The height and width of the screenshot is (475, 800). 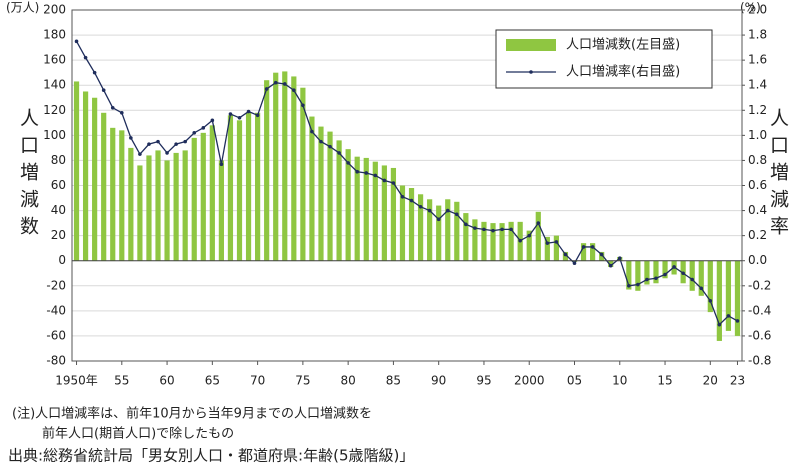 What do you see at coordinates (757, 185) in the screenshot?
I see `y2-tick-label: 0.6` at bounding box center [757, 185].